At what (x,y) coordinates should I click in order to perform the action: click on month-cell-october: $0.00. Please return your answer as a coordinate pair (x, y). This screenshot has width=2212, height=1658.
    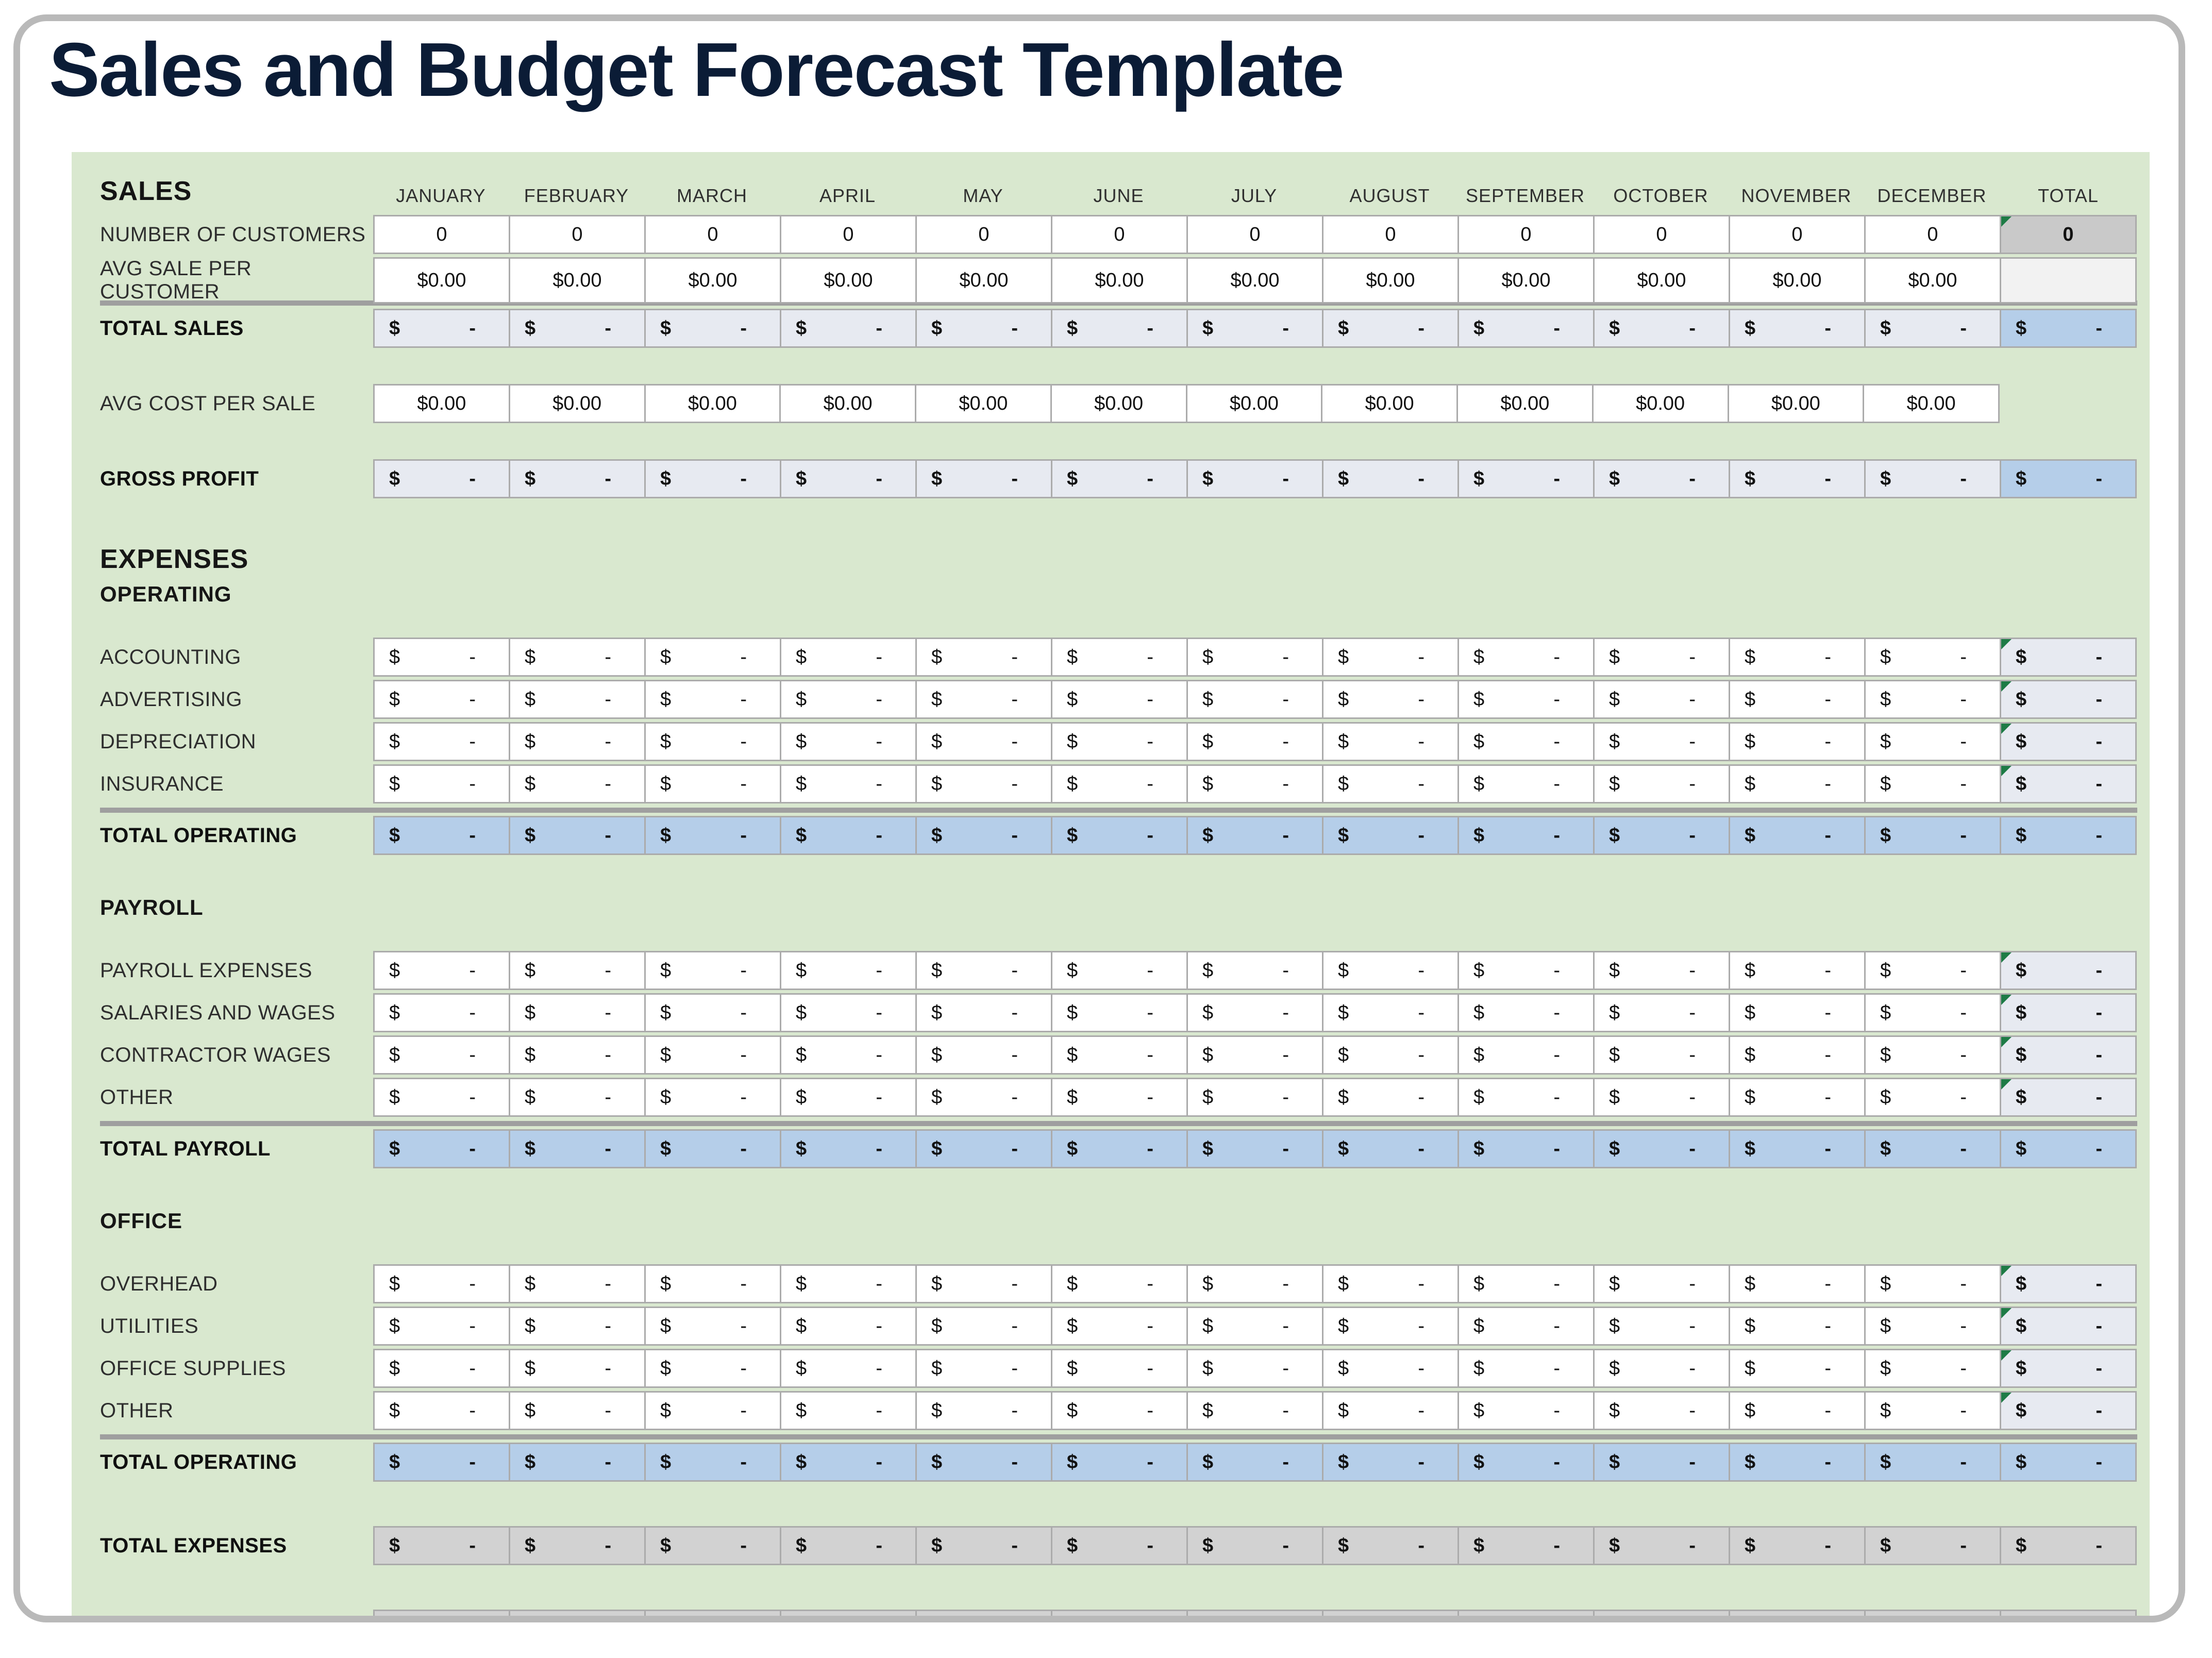
    Looking at the image, I should click on (1662, 281).